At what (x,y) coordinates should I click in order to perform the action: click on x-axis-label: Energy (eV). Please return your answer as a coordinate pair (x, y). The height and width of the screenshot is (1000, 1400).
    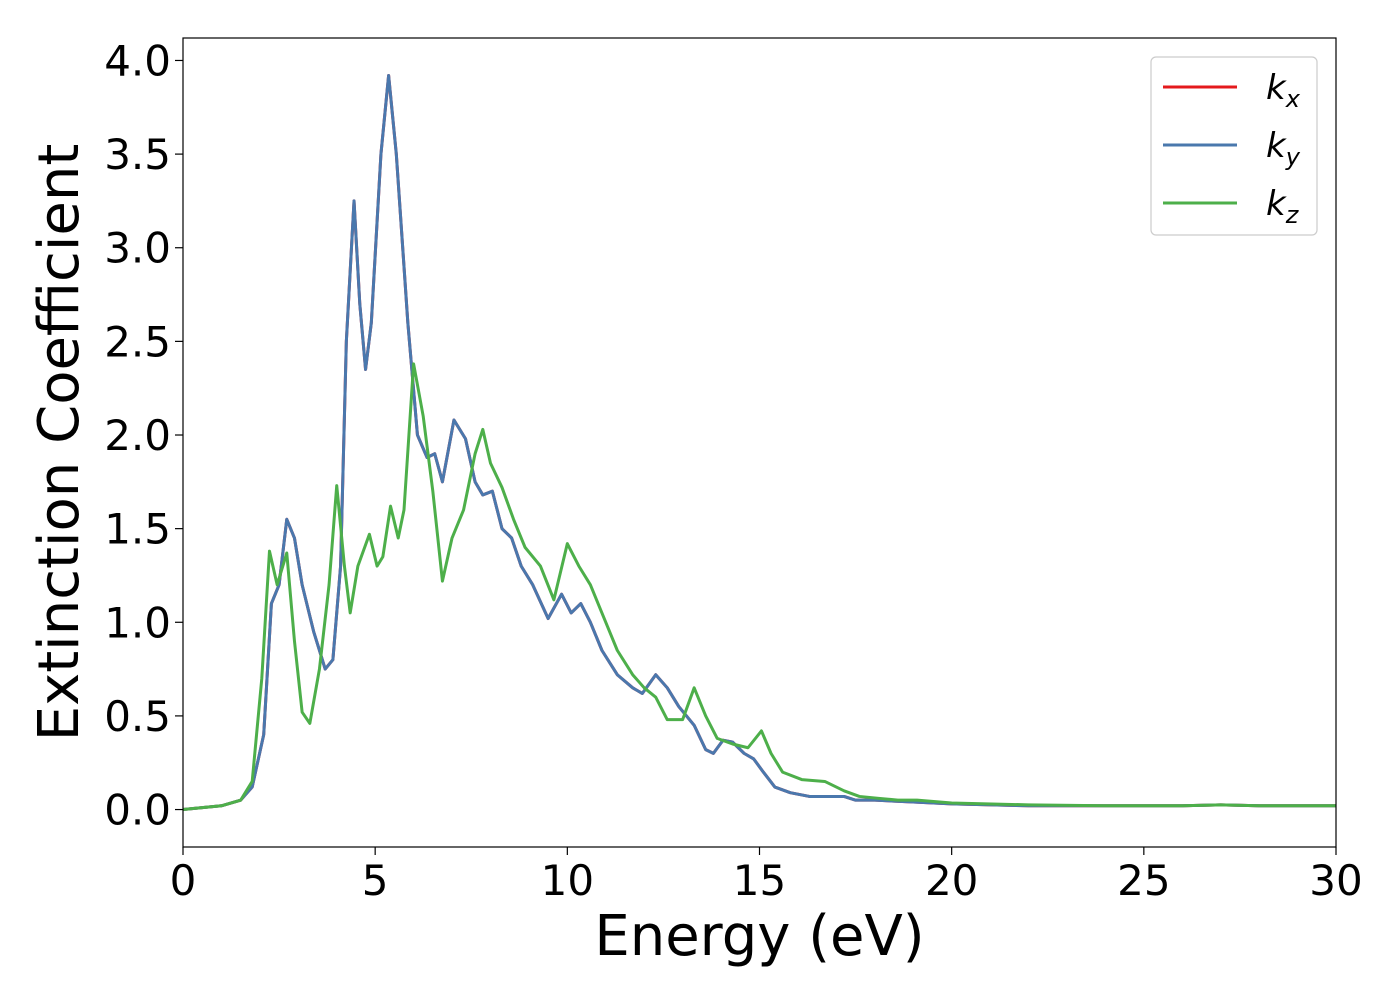
    Looking at the image, I should click on (759, 936).